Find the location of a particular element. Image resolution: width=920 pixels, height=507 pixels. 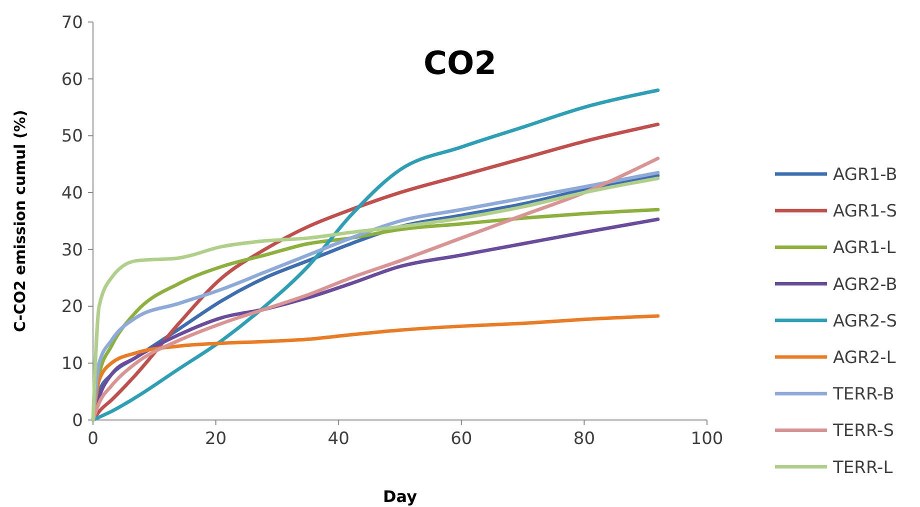

y-tick-label: 70 is located at coordinates (72, 22).